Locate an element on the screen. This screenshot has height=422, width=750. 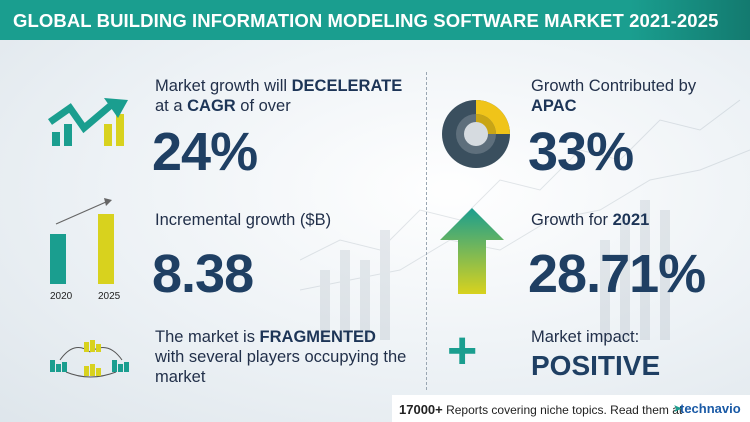
cagr-highlight: DECELERATE is located at coordinates (347, 86).